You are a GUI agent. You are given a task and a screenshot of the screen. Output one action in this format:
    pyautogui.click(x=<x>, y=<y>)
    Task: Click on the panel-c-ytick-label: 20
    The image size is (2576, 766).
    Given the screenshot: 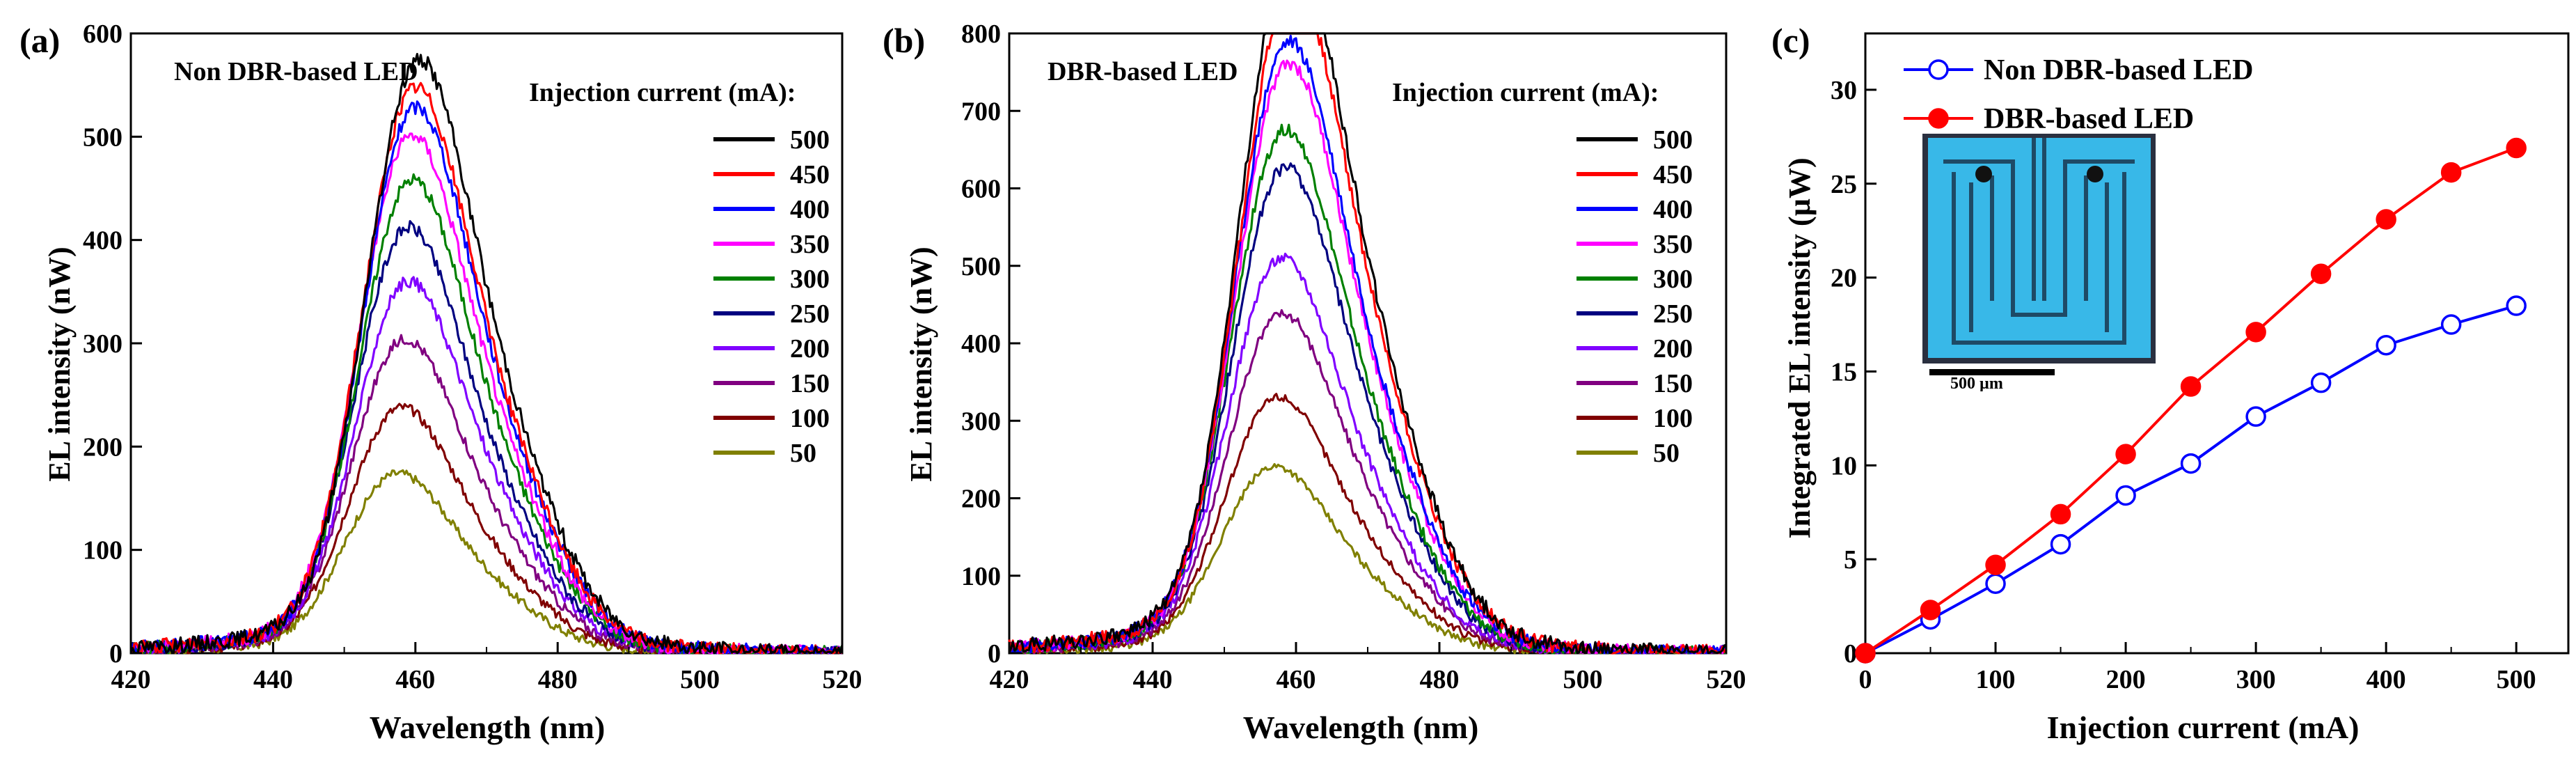 What is the action you would take?
    pyautogui.click(x=1844, y=278)
    